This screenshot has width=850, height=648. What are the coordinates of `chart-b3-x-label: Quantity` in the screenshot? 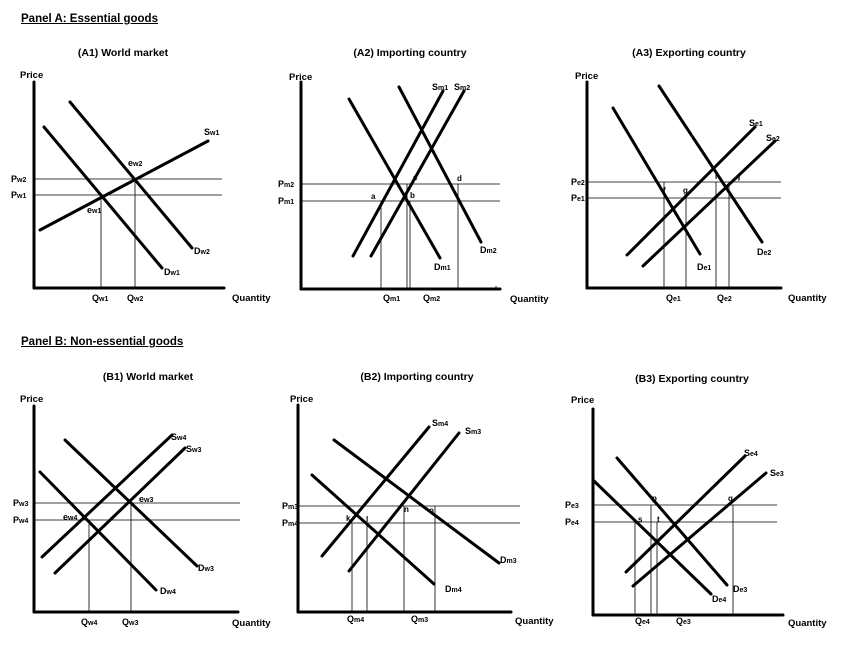 It's located at (807, 623).